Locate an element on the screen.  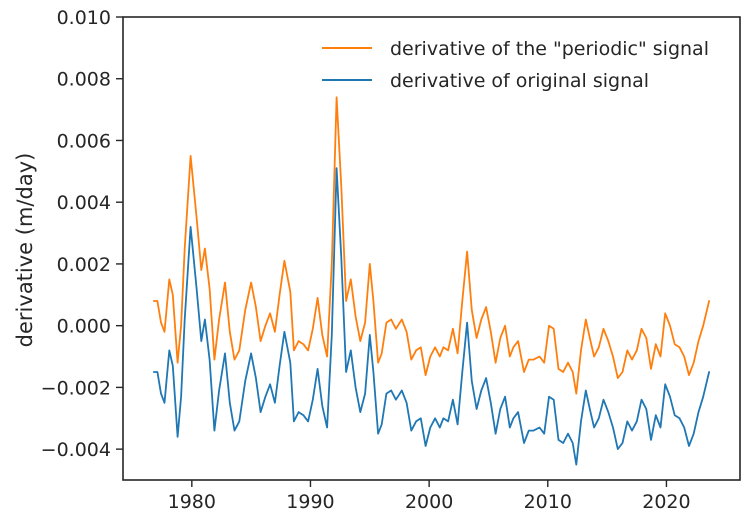
x-tick-label: 2000 is located at coordinates (429, 502).